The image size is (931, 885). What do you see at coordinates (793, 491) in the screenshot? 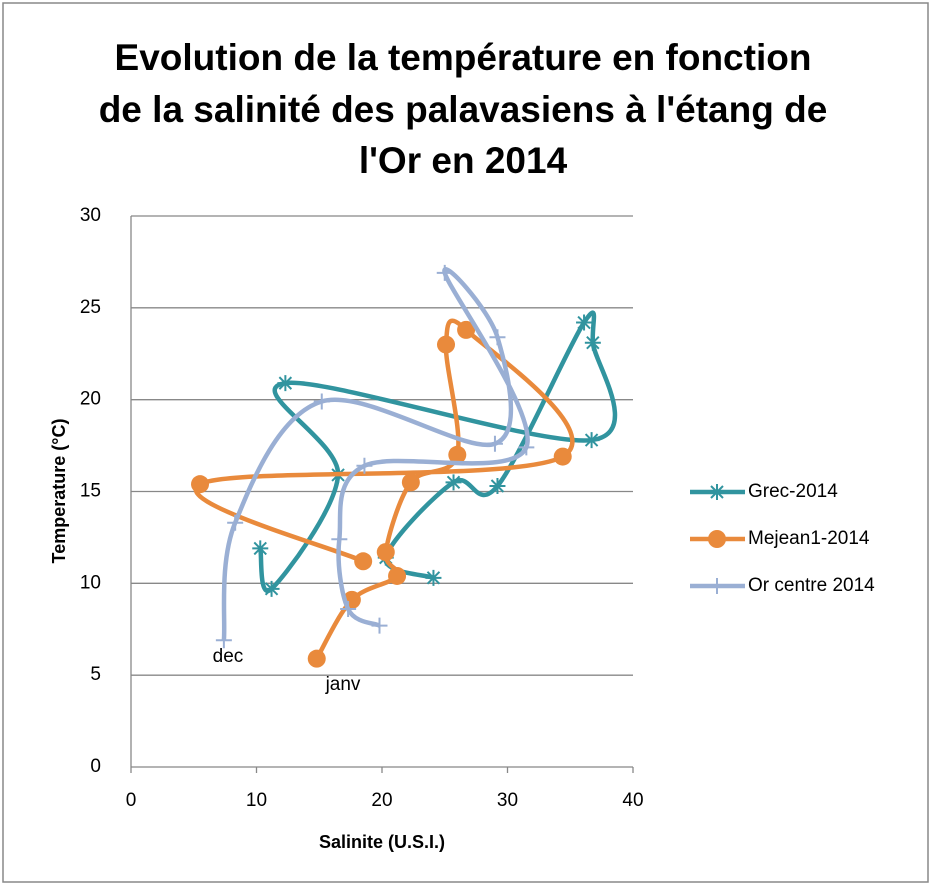
I see `legend-label: Grec-2014` at bounding box center [793, 491].